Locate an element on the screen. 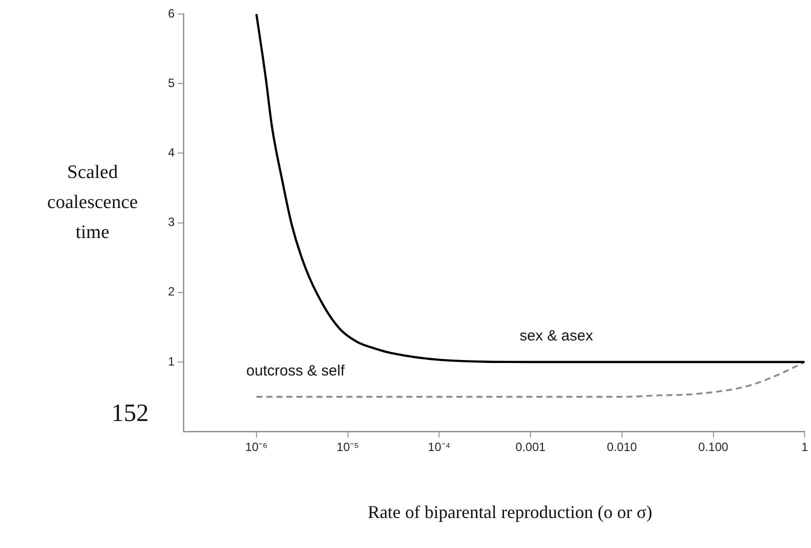  x-tick-label: 10⁻⁵ is located at coordinates (347, 447).